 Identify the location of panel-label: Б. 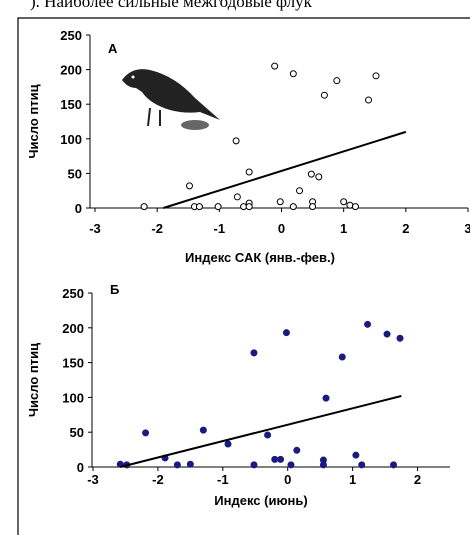
(114, 289).